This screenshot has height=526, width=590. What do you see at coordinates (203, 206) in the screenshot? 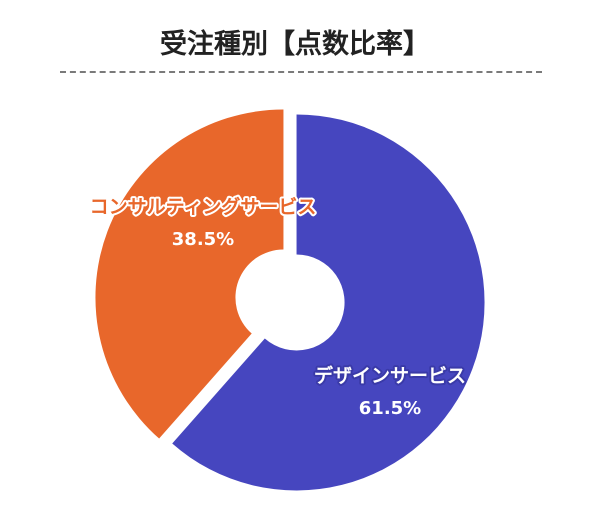
I see `slice-label-2: コンサルティングサービス` at bounding box center [203, 206].